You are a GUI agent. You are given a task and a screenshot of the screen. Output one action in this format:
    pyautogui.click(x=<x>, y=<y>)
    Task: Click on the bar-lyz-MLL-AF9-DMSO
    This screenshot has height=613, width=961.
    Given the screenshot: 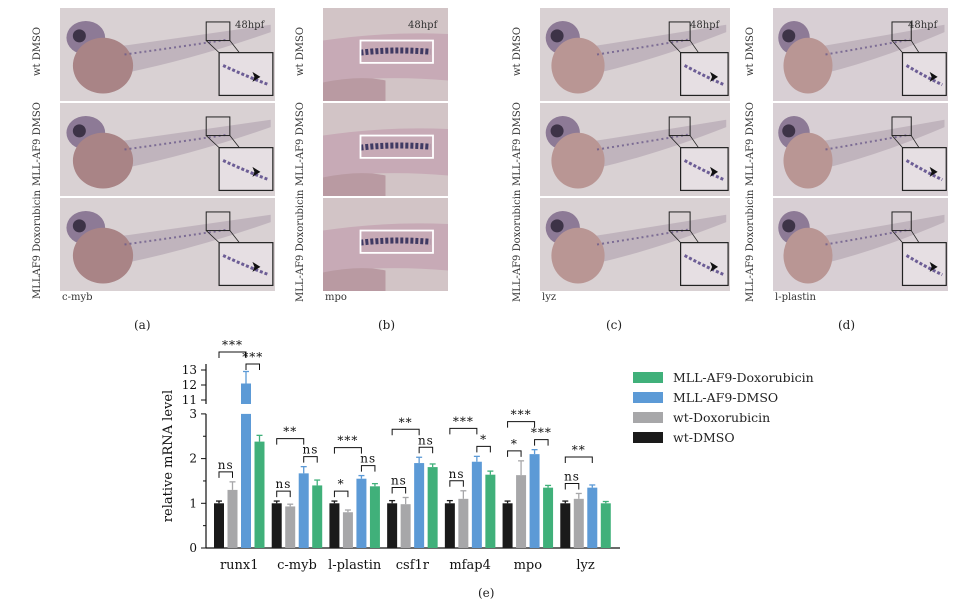 What is the action you would take?
    pyautogui.click(x=592, y=517)
    